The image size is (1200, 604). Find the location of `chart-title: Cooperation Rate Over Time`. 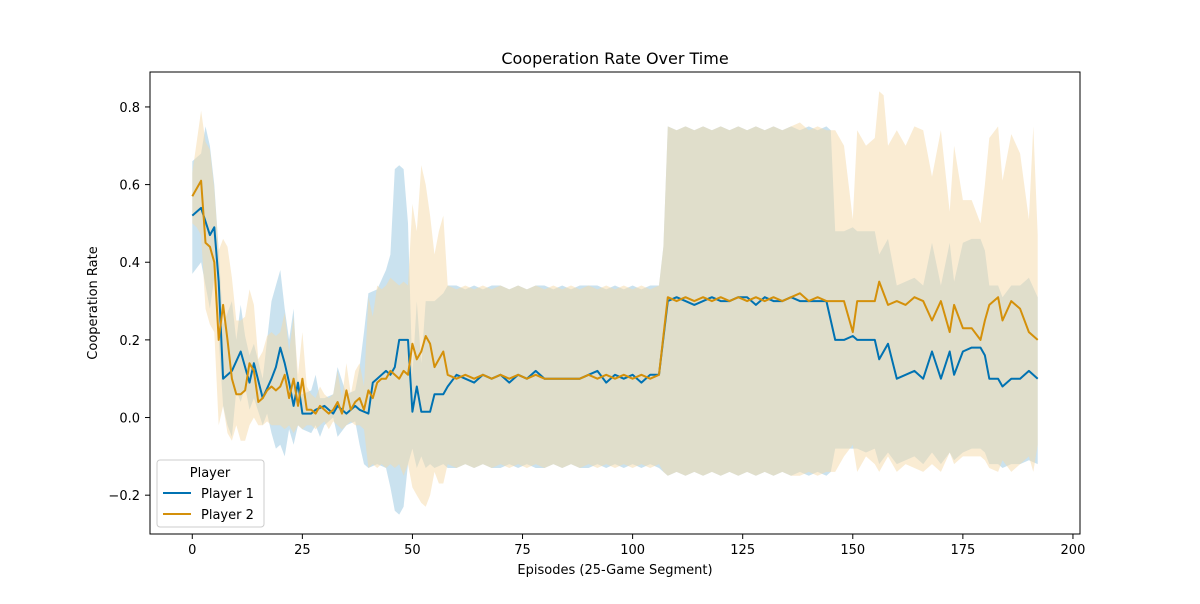

chart-title: Cooperation Rate Over Time is located at coordinates (614, 58).